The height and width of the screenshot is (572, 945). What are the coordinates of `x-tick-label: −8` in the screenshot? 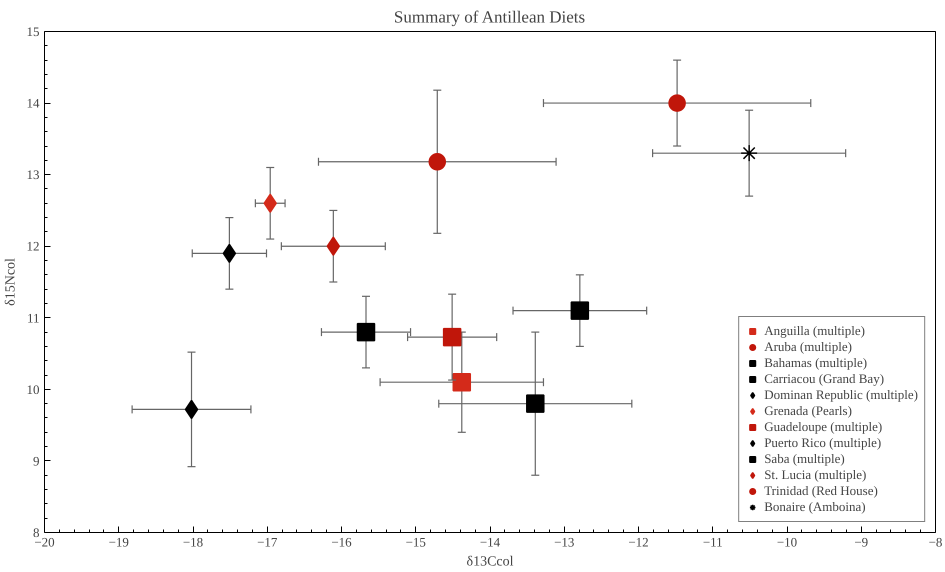 It's located at (935, 542).